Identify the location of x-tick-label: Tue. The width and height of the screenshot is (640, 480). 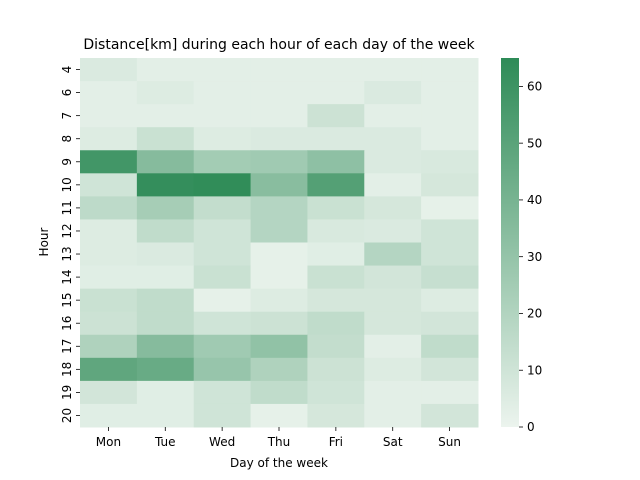
(165, 442).